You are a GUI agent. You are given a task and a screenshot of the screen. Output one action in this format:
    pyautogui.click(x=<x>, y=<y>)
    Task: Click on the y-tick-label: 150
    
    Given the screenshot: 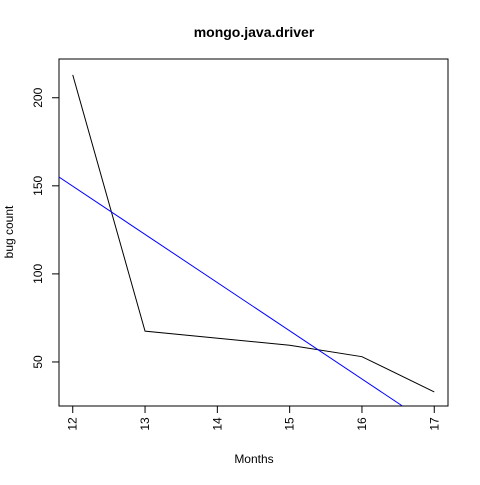 What is the action you would take?
    pyautogui.click(x=38, y=185)
    